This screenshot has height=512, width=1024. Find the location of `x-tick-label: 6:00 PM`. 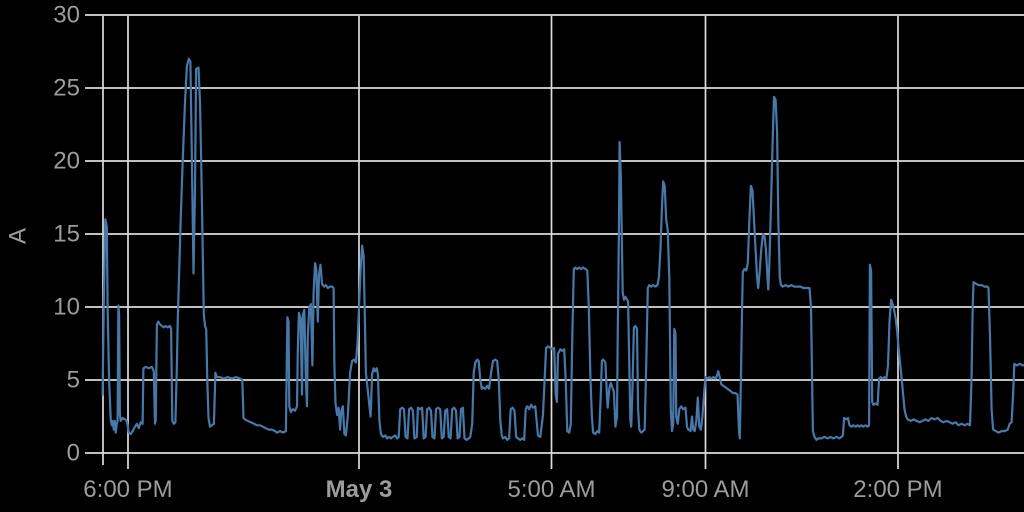

x-tick-label: 6:00 PM is located at coordinates (127, 489).